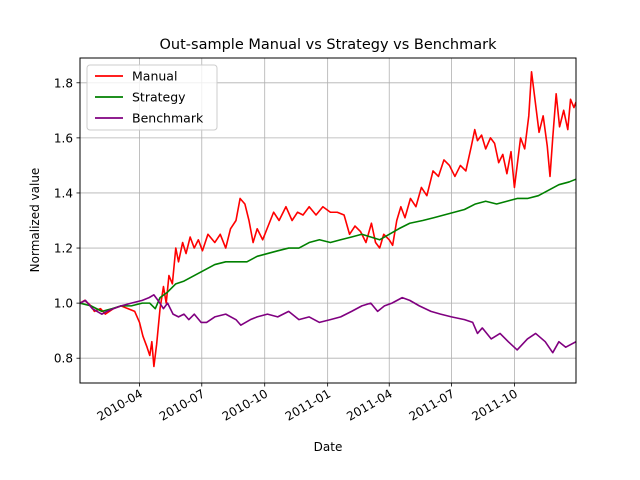 This screenshot has height=480, width=640. I want to click on y-axis: 0.8 1.0 1.2 1.4 1.6 1.8, so click(67, 221).